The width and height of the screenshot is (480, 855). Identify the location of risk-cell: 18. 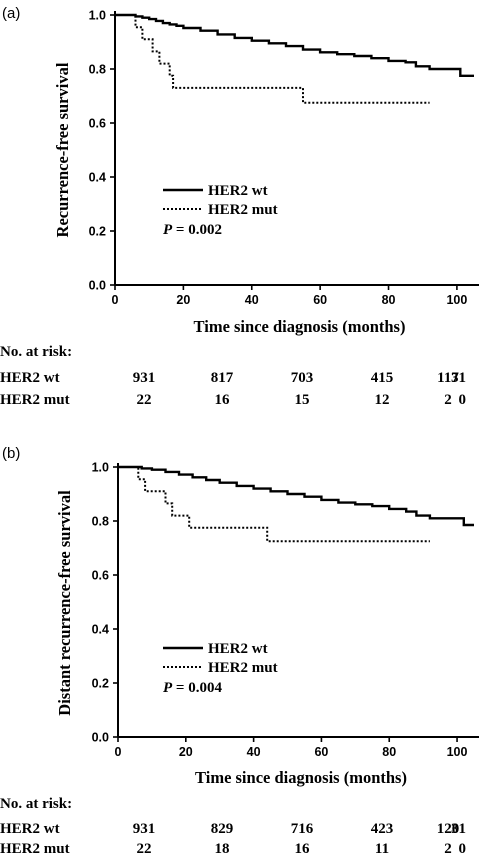
(222, 848).